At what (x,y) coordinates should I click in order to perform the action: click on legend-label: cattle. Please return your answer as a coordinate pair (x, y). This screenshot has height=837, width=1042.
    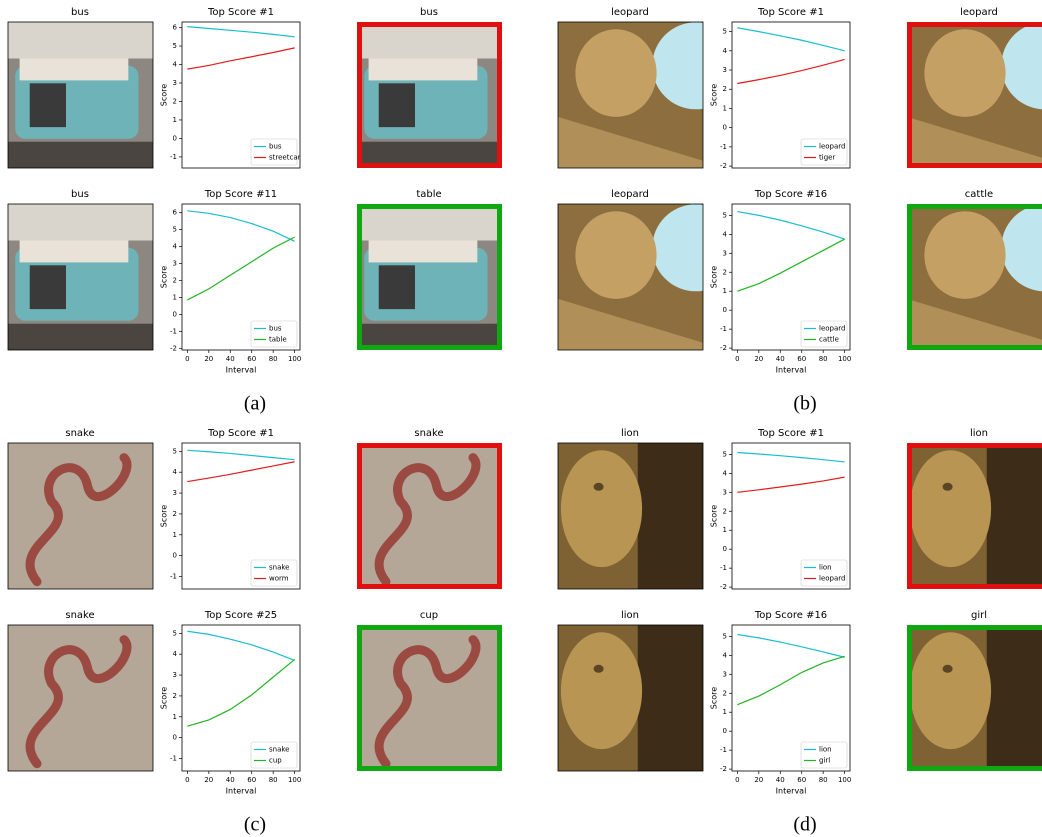
    Looking at the image, I should click on (829, 340).